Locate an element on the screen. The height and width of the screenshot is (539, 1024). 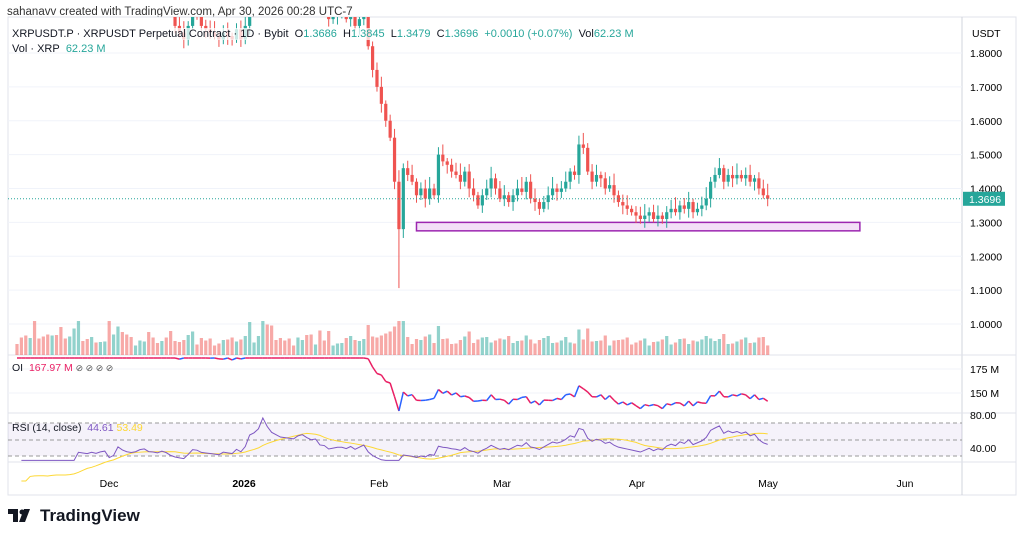
time-tick: May is located at coordinates (768, 484).